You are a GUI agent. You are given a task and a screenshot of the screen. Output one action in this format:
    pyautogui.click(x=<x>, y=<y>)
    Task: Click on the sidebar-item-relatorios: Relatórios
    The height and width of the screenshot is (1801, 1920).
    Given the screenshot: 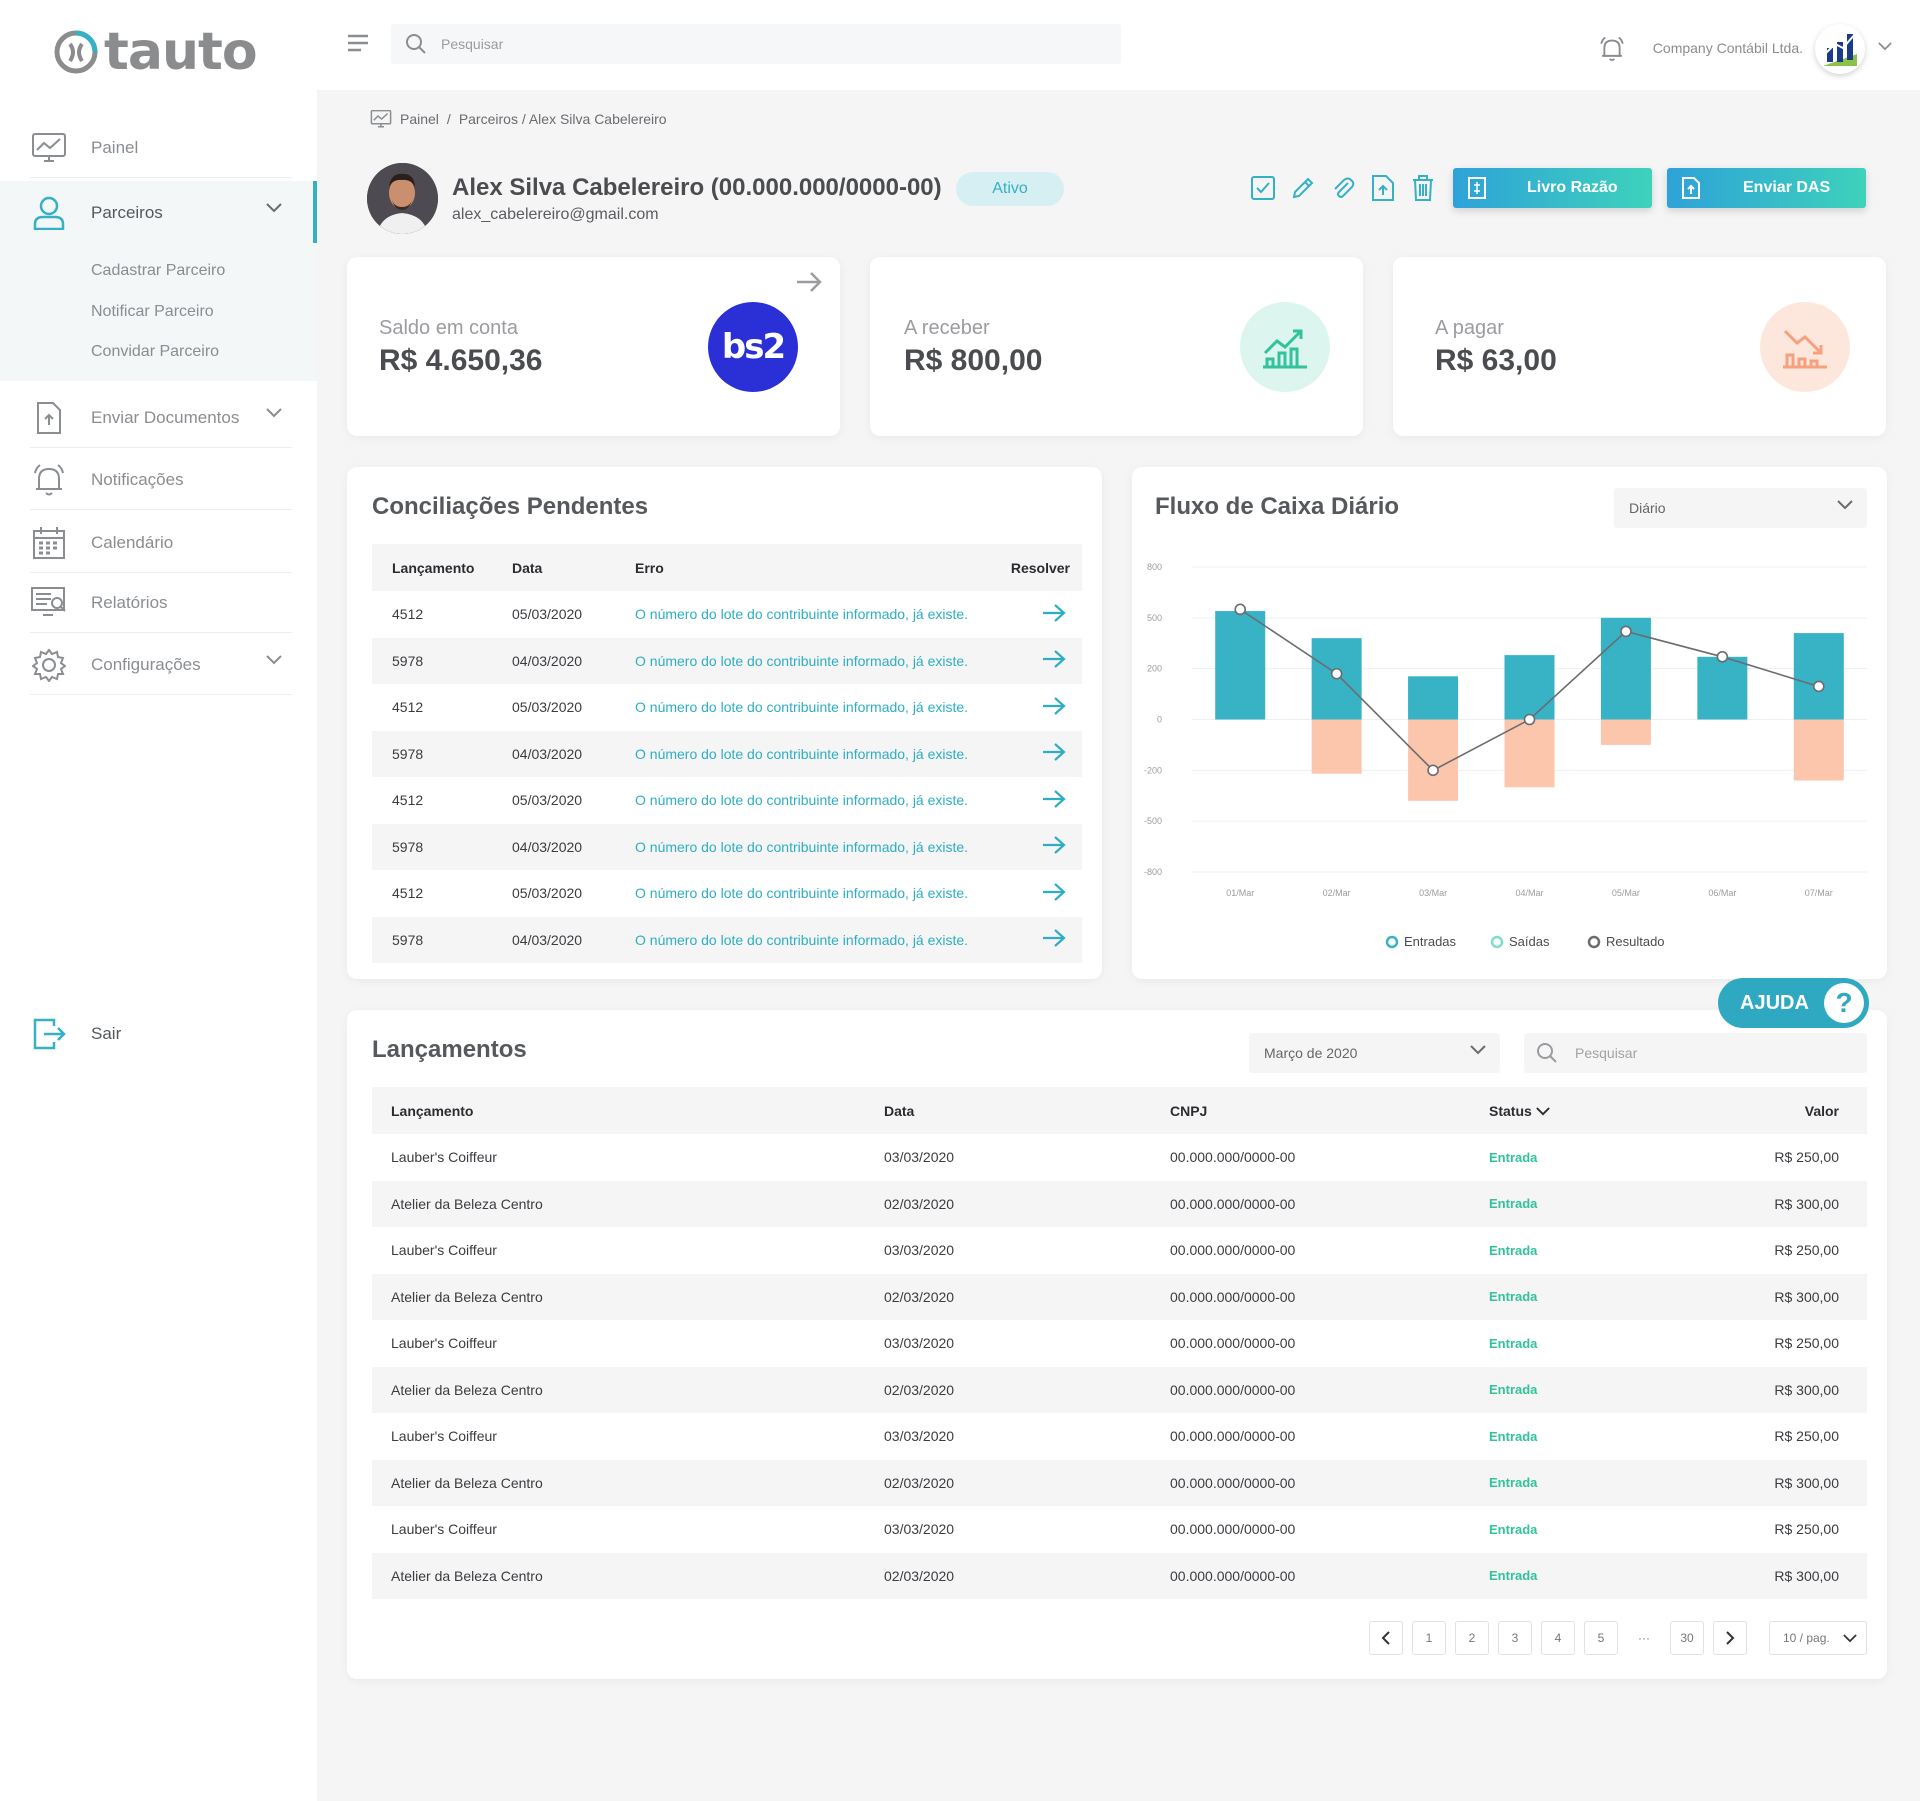 What is the action you would take?
    pyautogui.click(x=161, y=603)
    